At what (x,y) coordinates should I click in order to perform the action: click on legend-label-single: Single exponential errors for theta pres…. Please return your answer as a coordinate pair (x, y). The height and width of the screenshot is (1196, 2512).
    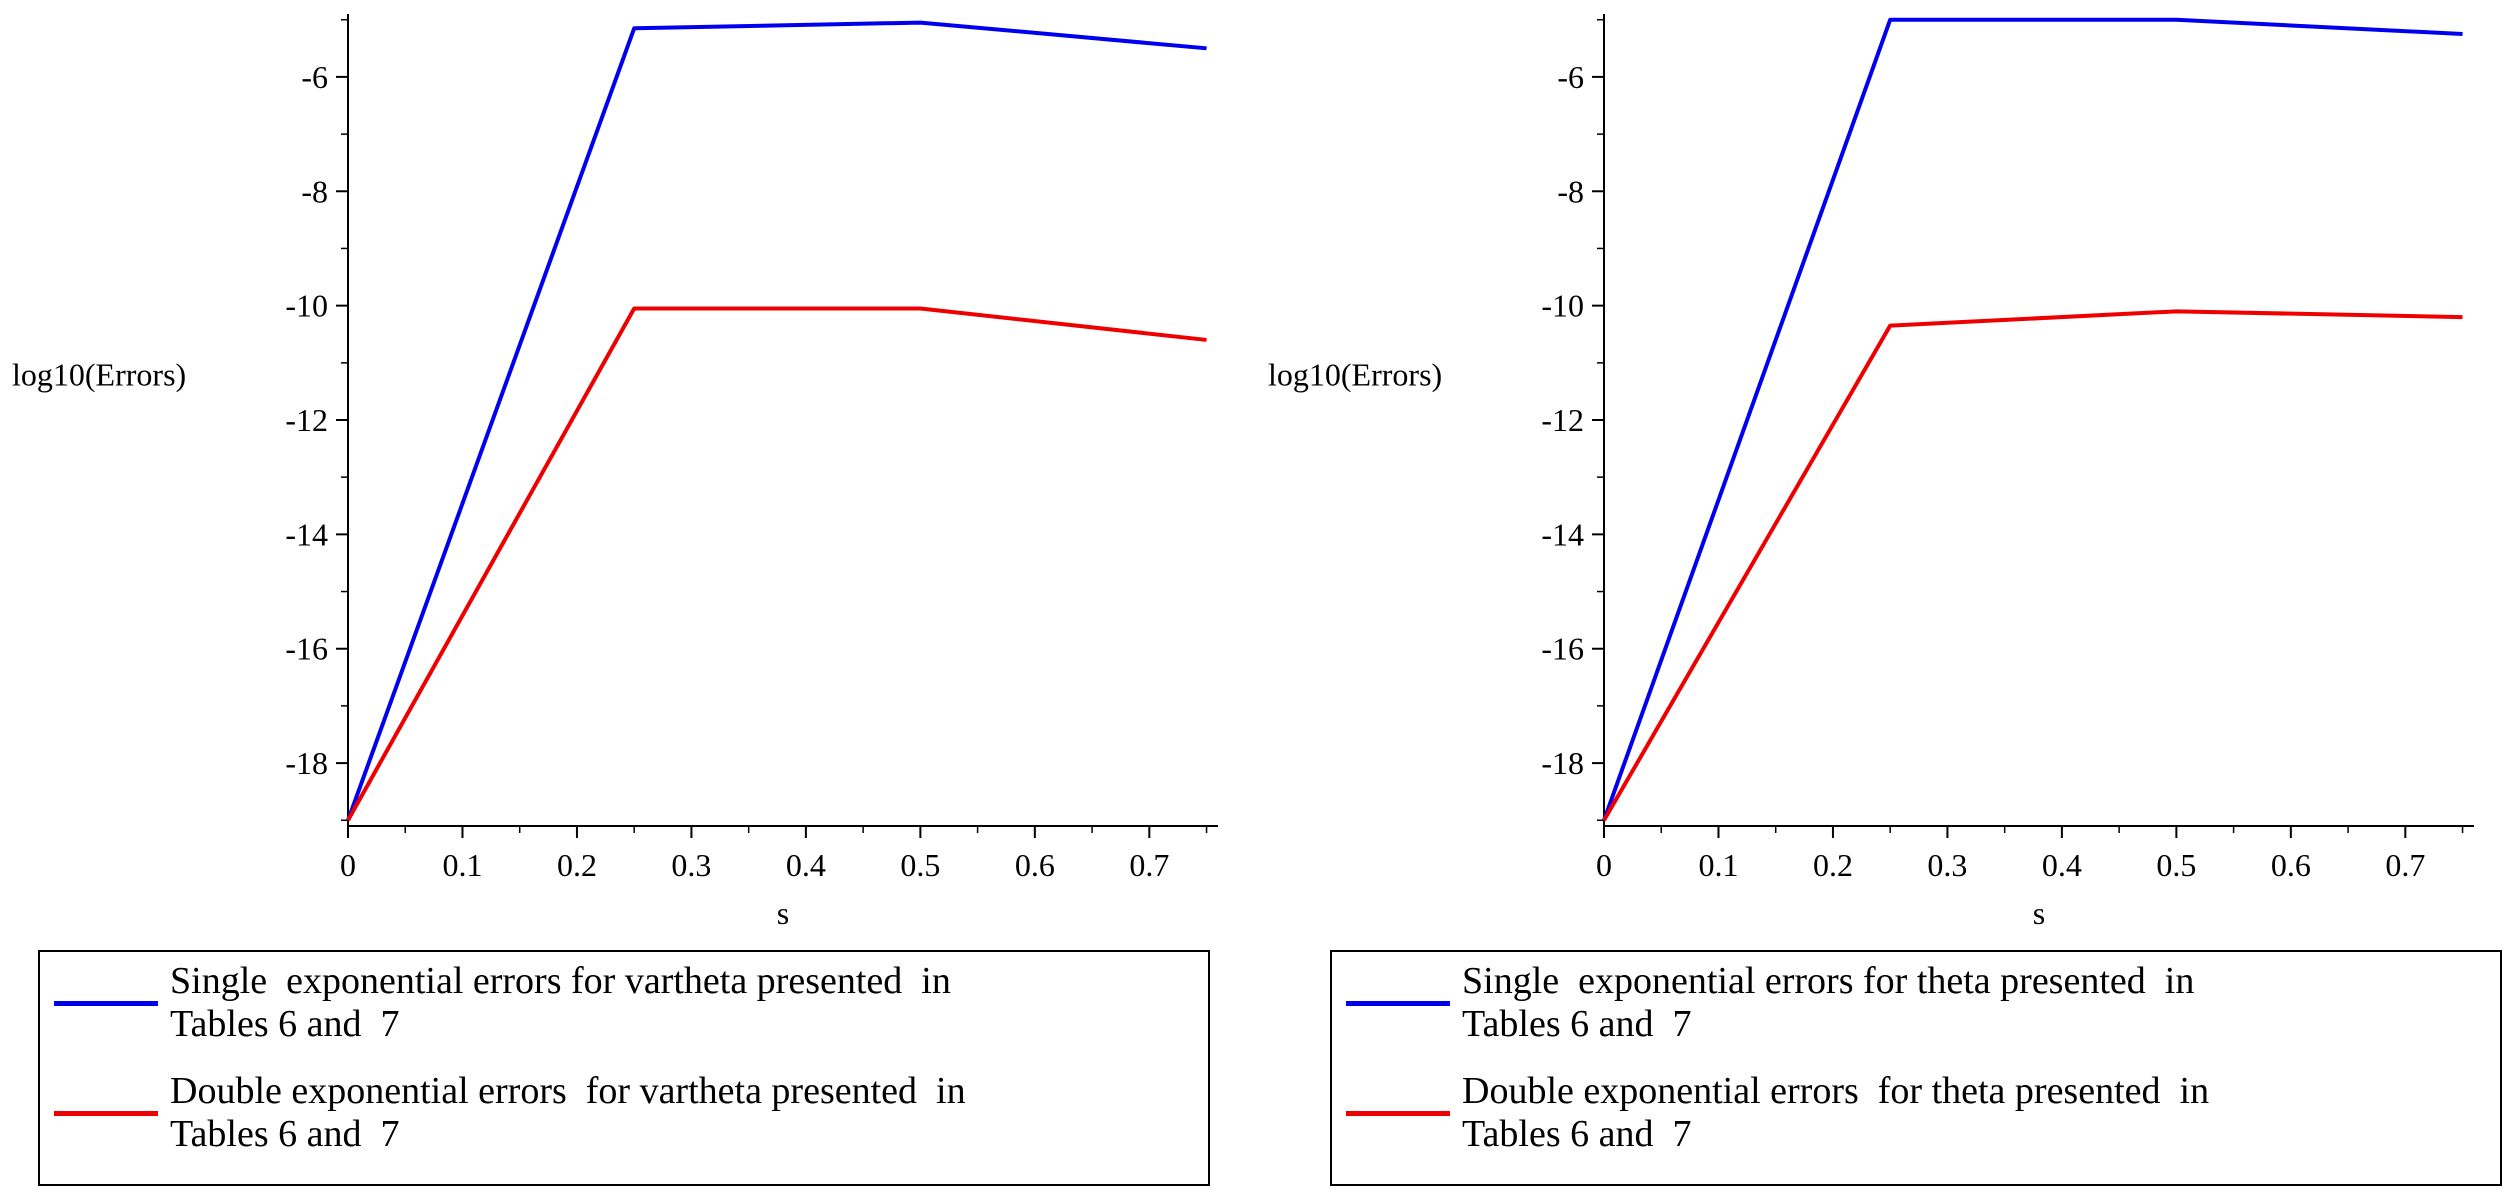
    Looking at the image, I should click on (1828, 1002).